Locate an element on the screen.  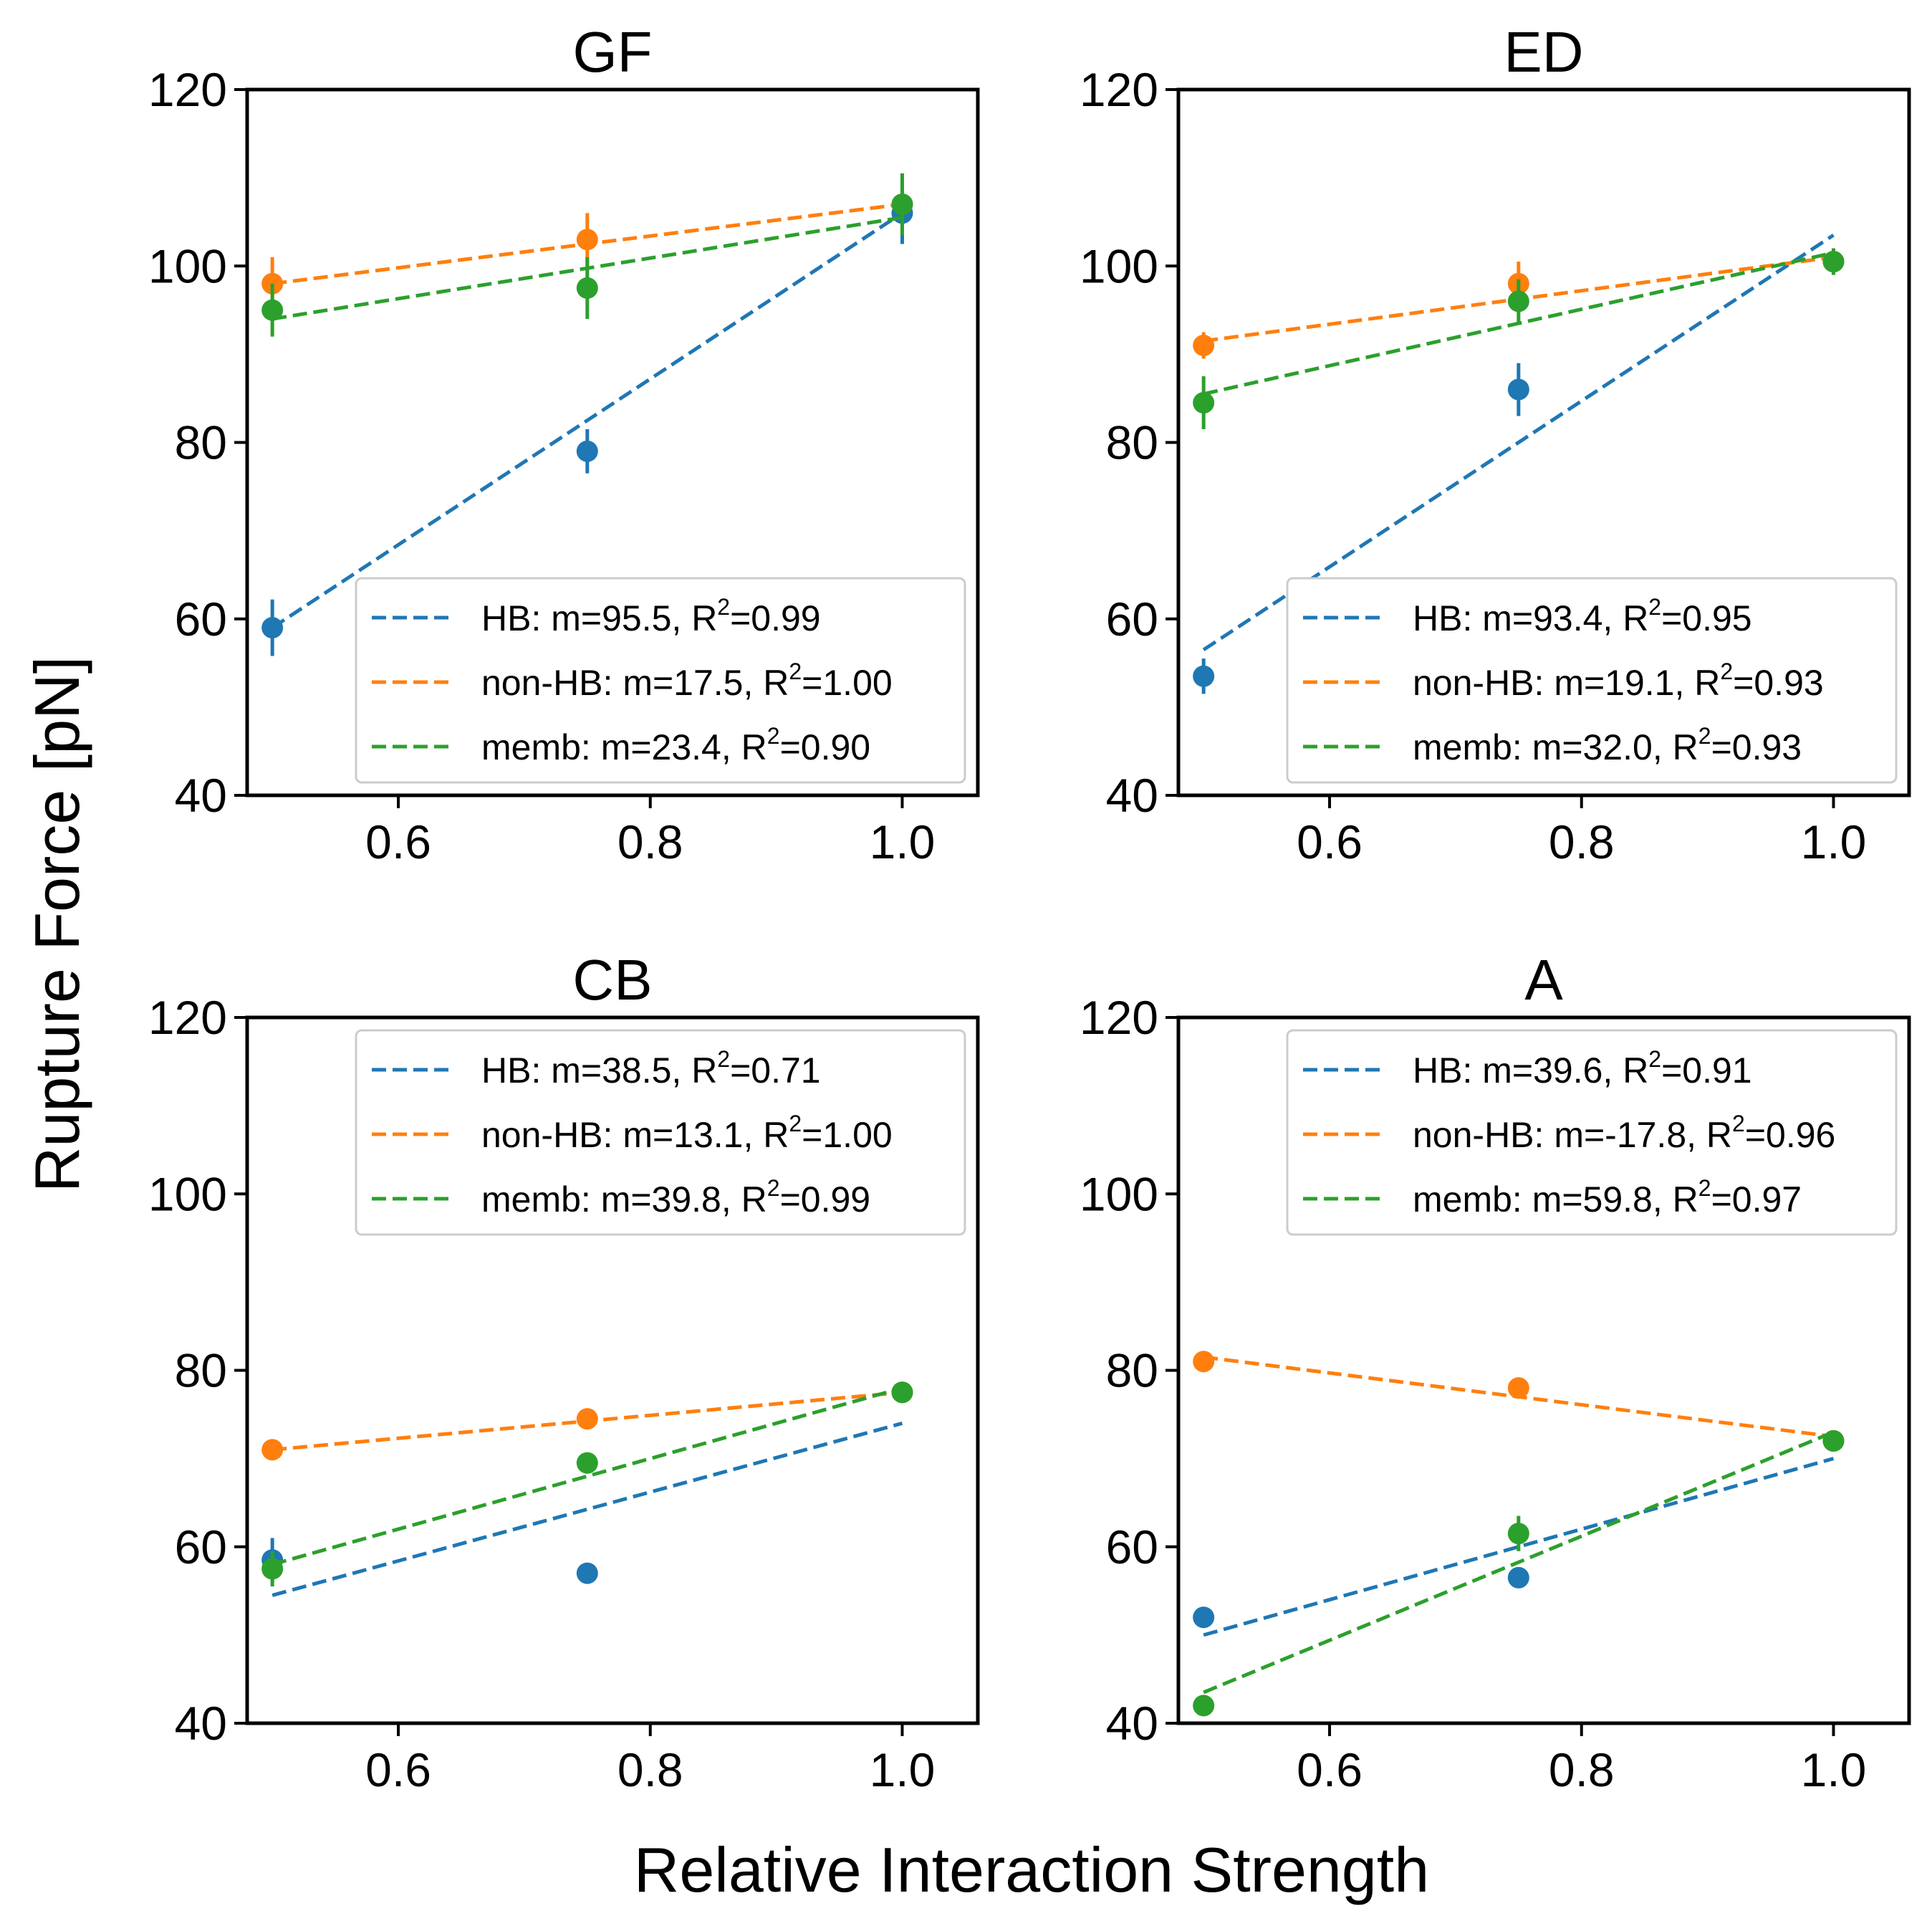
fit-line is located at coordinates (587, 1476).